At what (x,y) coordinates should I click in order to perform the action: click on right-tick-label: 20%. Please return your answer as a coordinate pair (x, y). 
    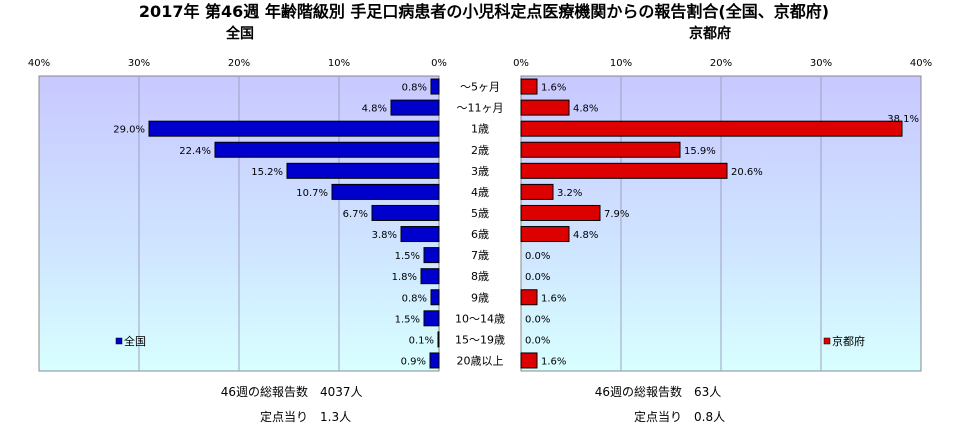
    Looking at the image, I should click on (721, 63).